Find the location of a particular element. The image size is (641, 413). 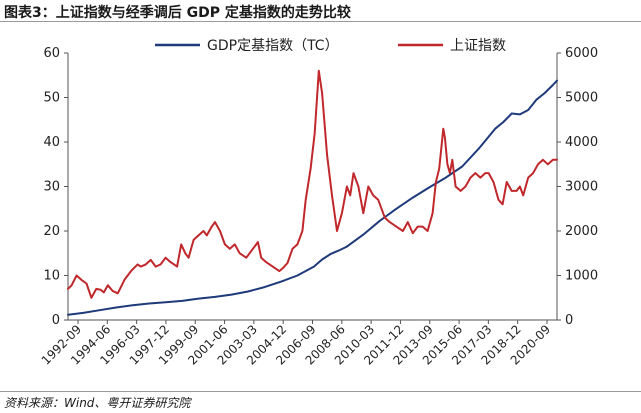

legend: GDP定基指数（TC） 上证指数 is located at coordinates (330, 45).